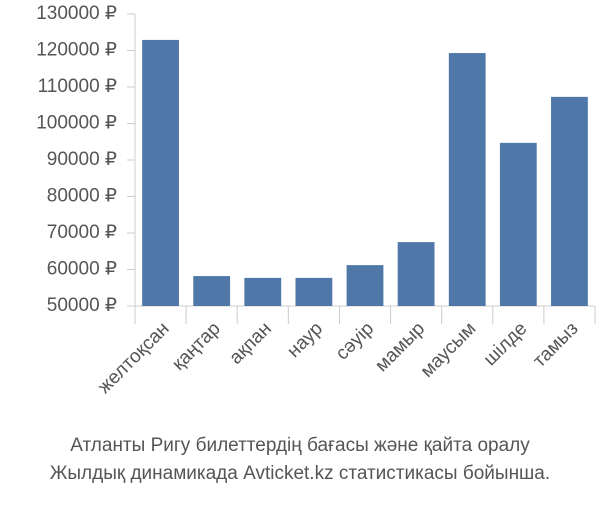 The image size is (600, 505). I want to click on x-tick-label: маусым, so click(449, 350).